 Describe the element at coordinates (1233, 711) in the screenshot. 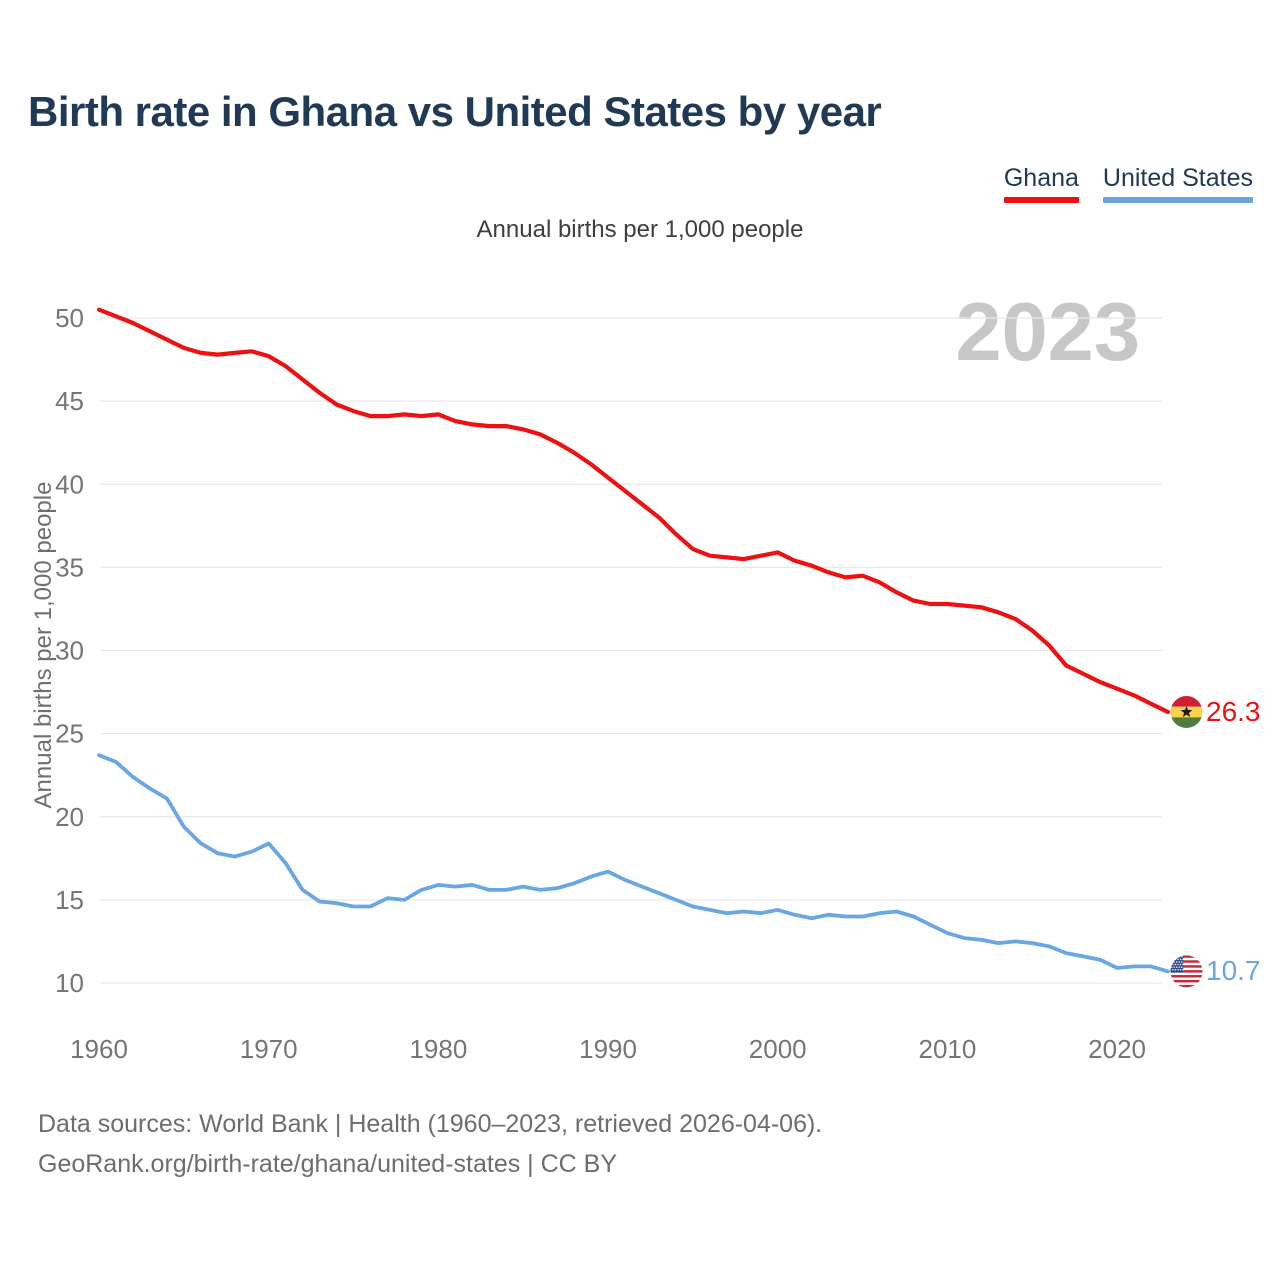

I see `ghana-end-value: 26.3` at that location.